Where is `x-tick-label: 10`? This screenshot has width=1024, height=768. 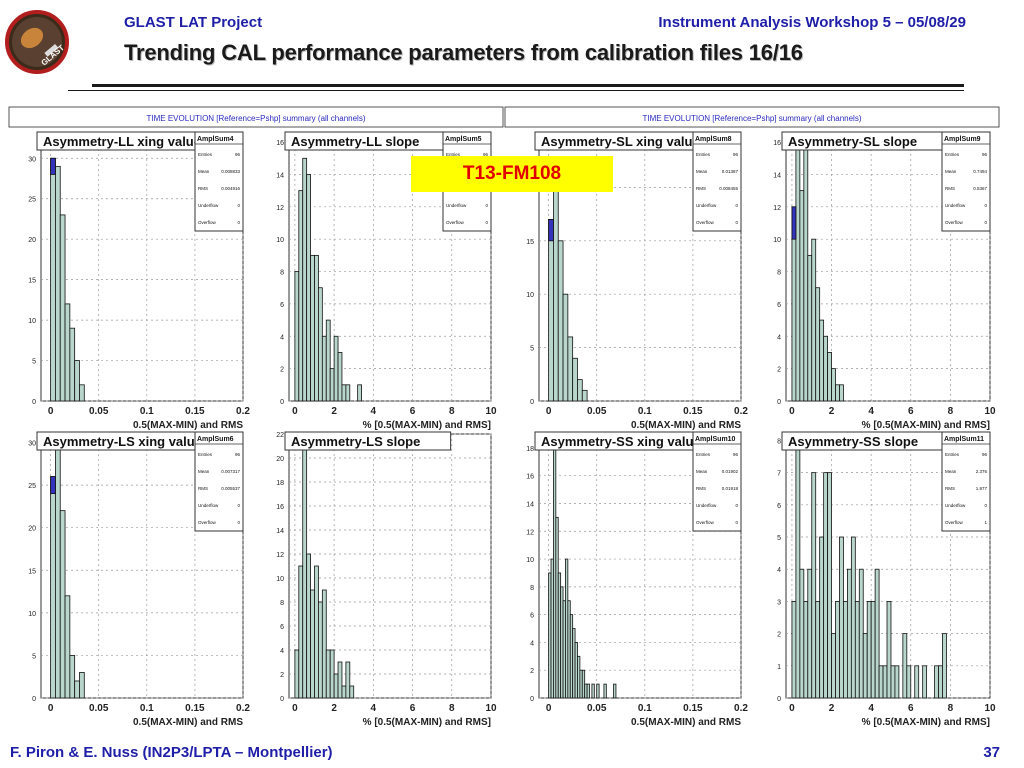 x-tick-label: 10 is located at coordinates (491, 708).